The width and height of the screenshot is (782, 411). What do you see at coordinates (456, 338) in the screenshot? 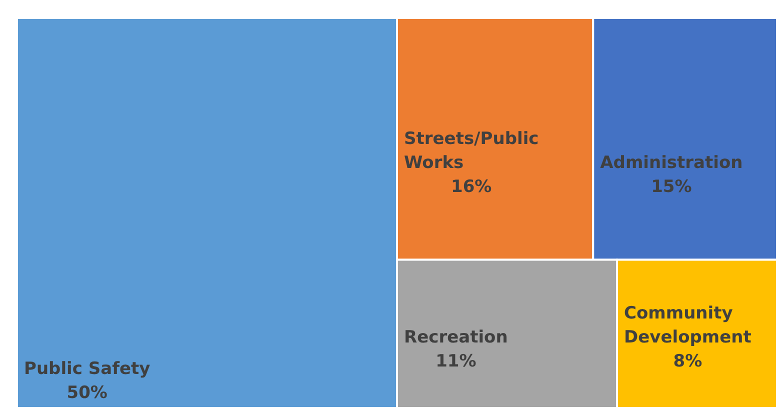
I see `category-label: Recreation` at bounding box center [456, 338].